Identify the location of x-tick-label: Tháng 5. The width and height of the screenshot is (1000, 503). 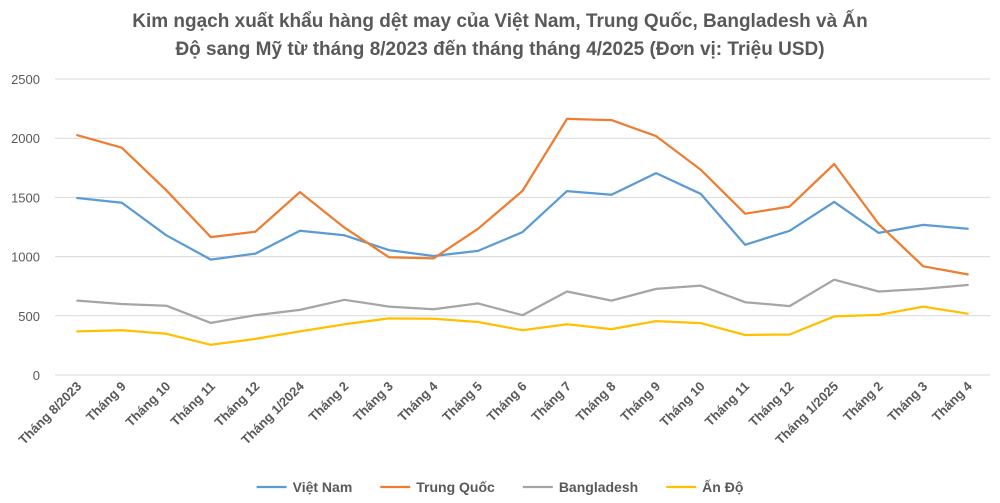
(462, 402).